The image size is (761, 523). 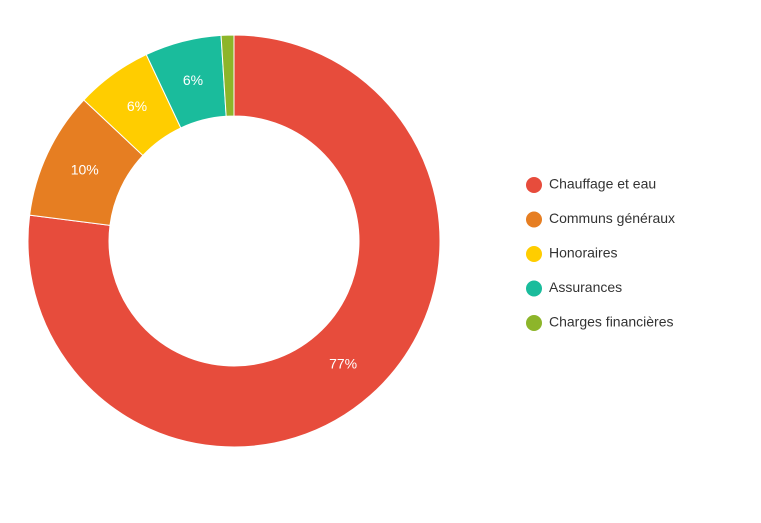 I want to click on legend-label: Communs généraux, so click(x=612, y=218).